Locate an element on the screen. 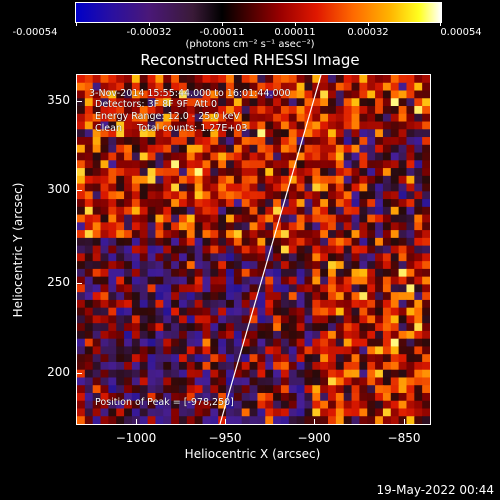 The image size is (500, 500). colorbar-tick-label: -0.00032 is located at coordinates (149, 32).